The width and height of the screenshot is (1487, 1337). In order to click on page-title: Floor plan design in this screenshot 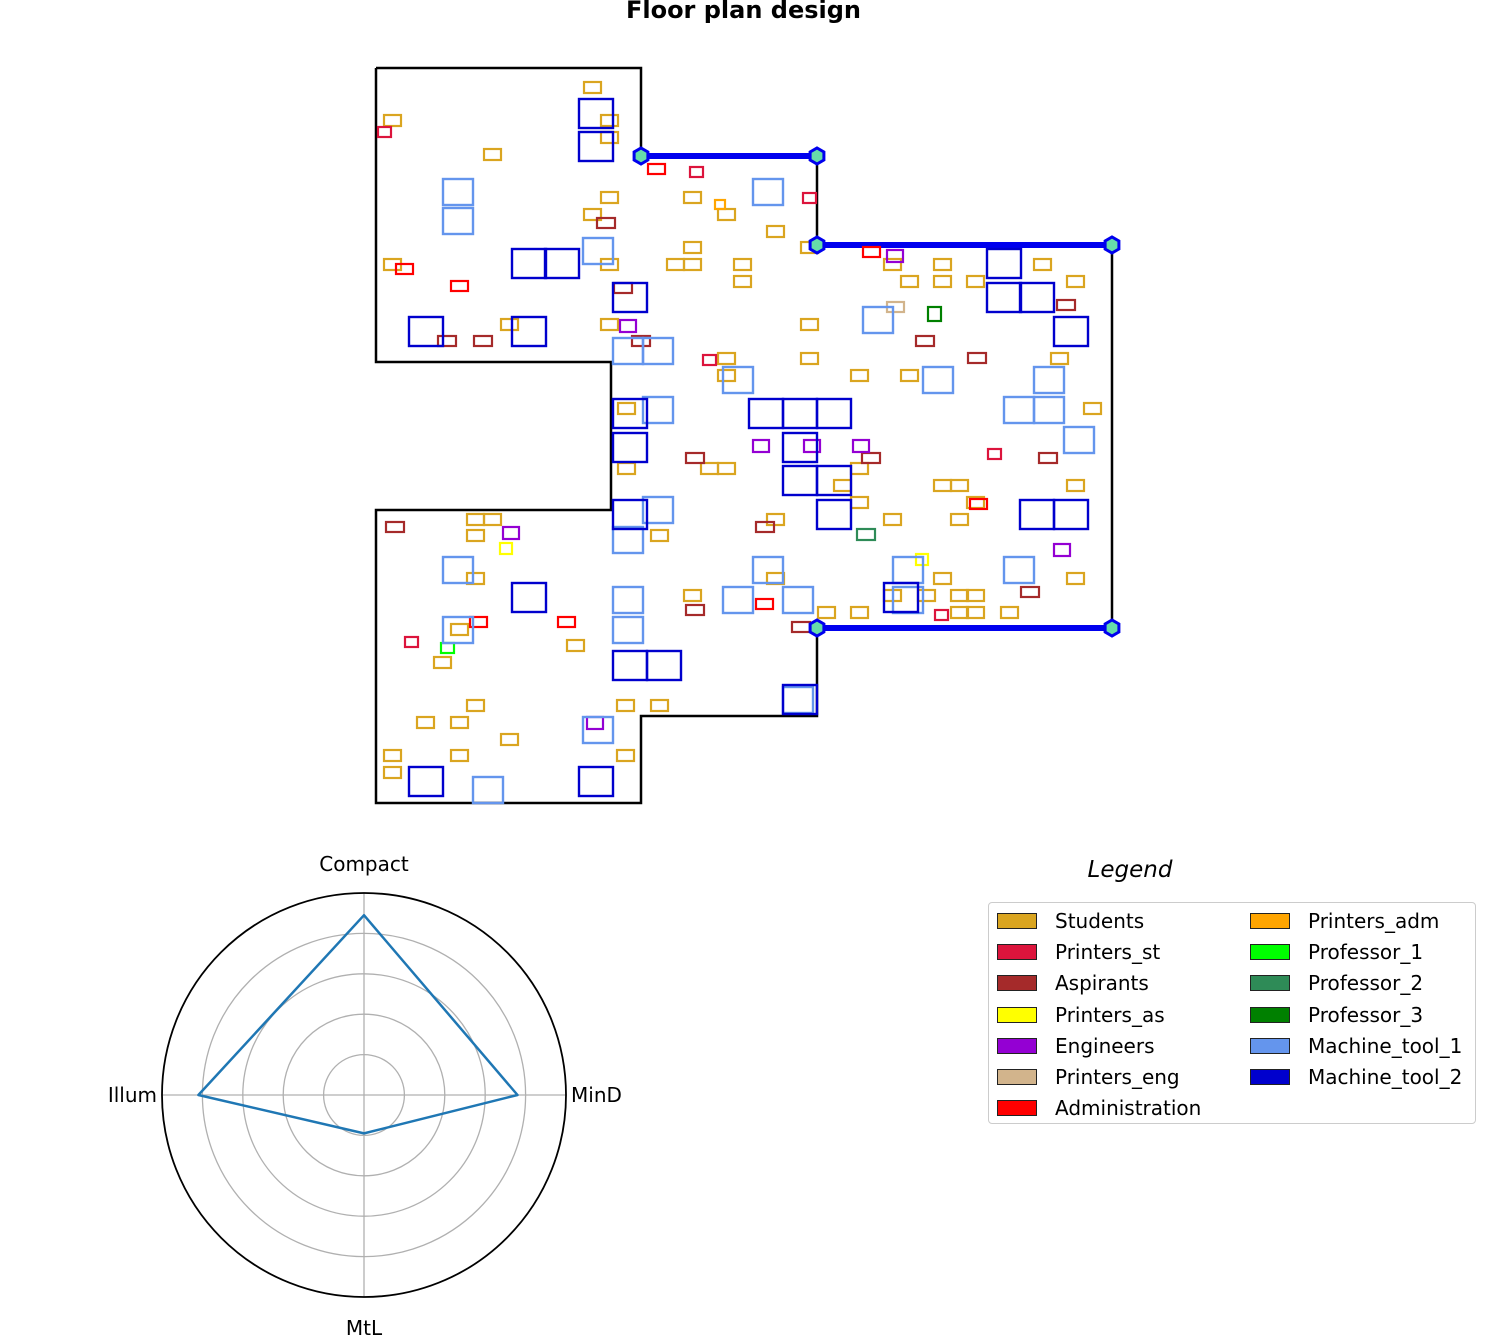, I will do `click(743, 12)`.